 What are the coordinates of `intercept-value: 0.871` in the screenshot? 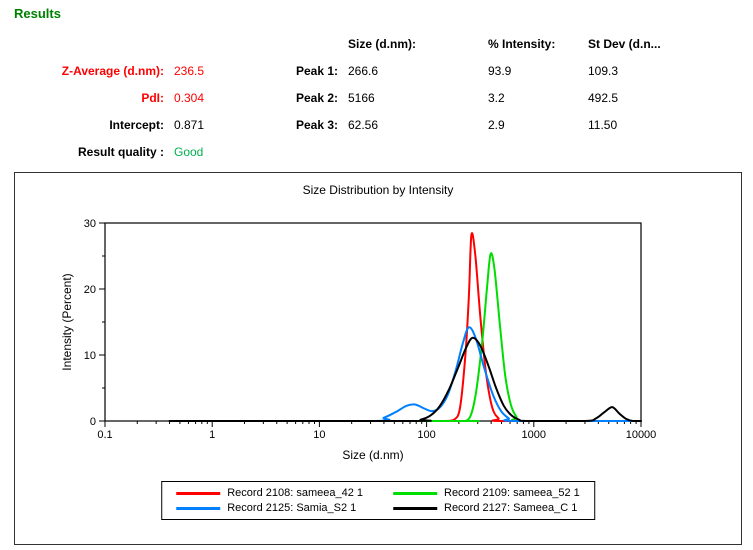 It's located at (189, 124).